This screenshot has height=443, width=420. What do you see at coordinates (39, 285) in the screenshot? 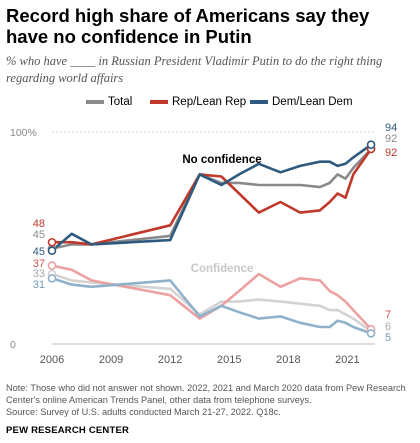
I see `start-value-label: 31` at bounding box center [39, 285].